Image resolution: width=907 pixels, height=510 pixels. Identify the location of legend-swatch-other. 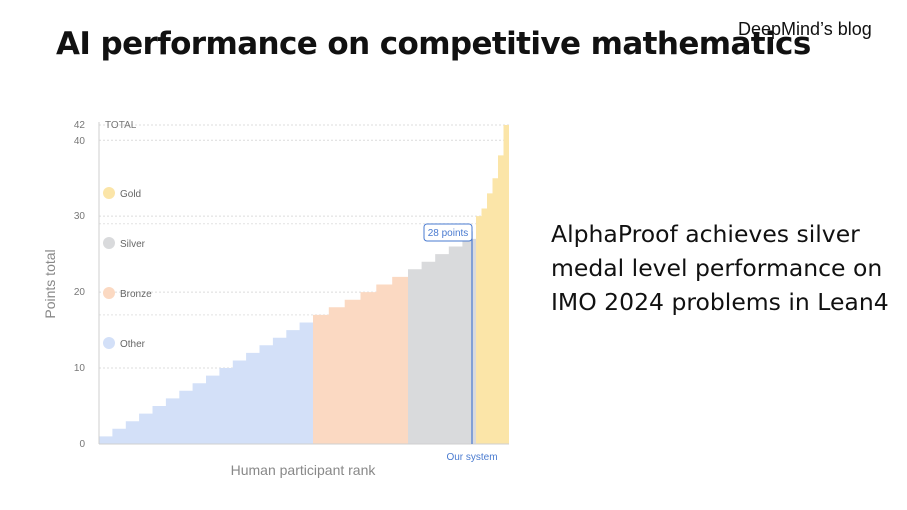
(109, 343).